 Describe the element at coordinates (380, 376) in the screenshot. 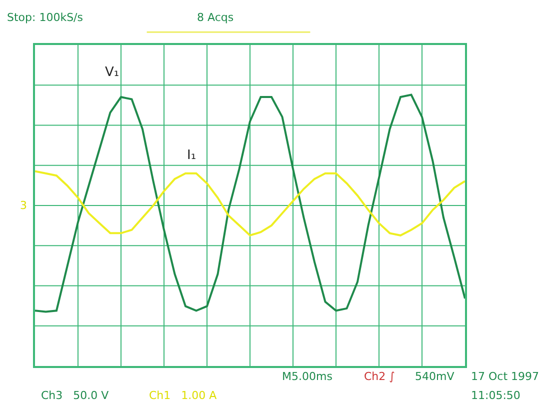

I see `text: Ch2 ∫` at that location.